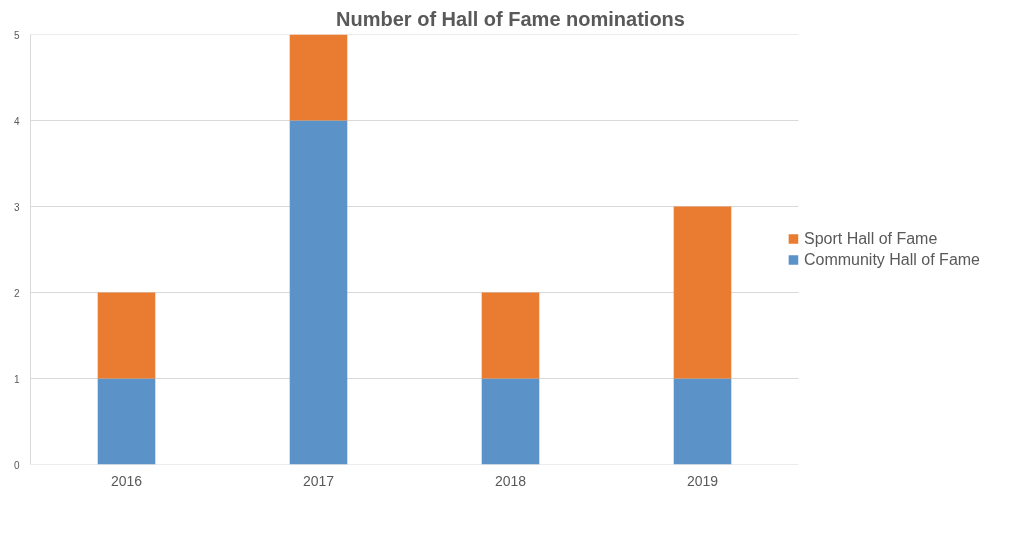  I want to click on y-tick-label: 3, so click(16, 207).